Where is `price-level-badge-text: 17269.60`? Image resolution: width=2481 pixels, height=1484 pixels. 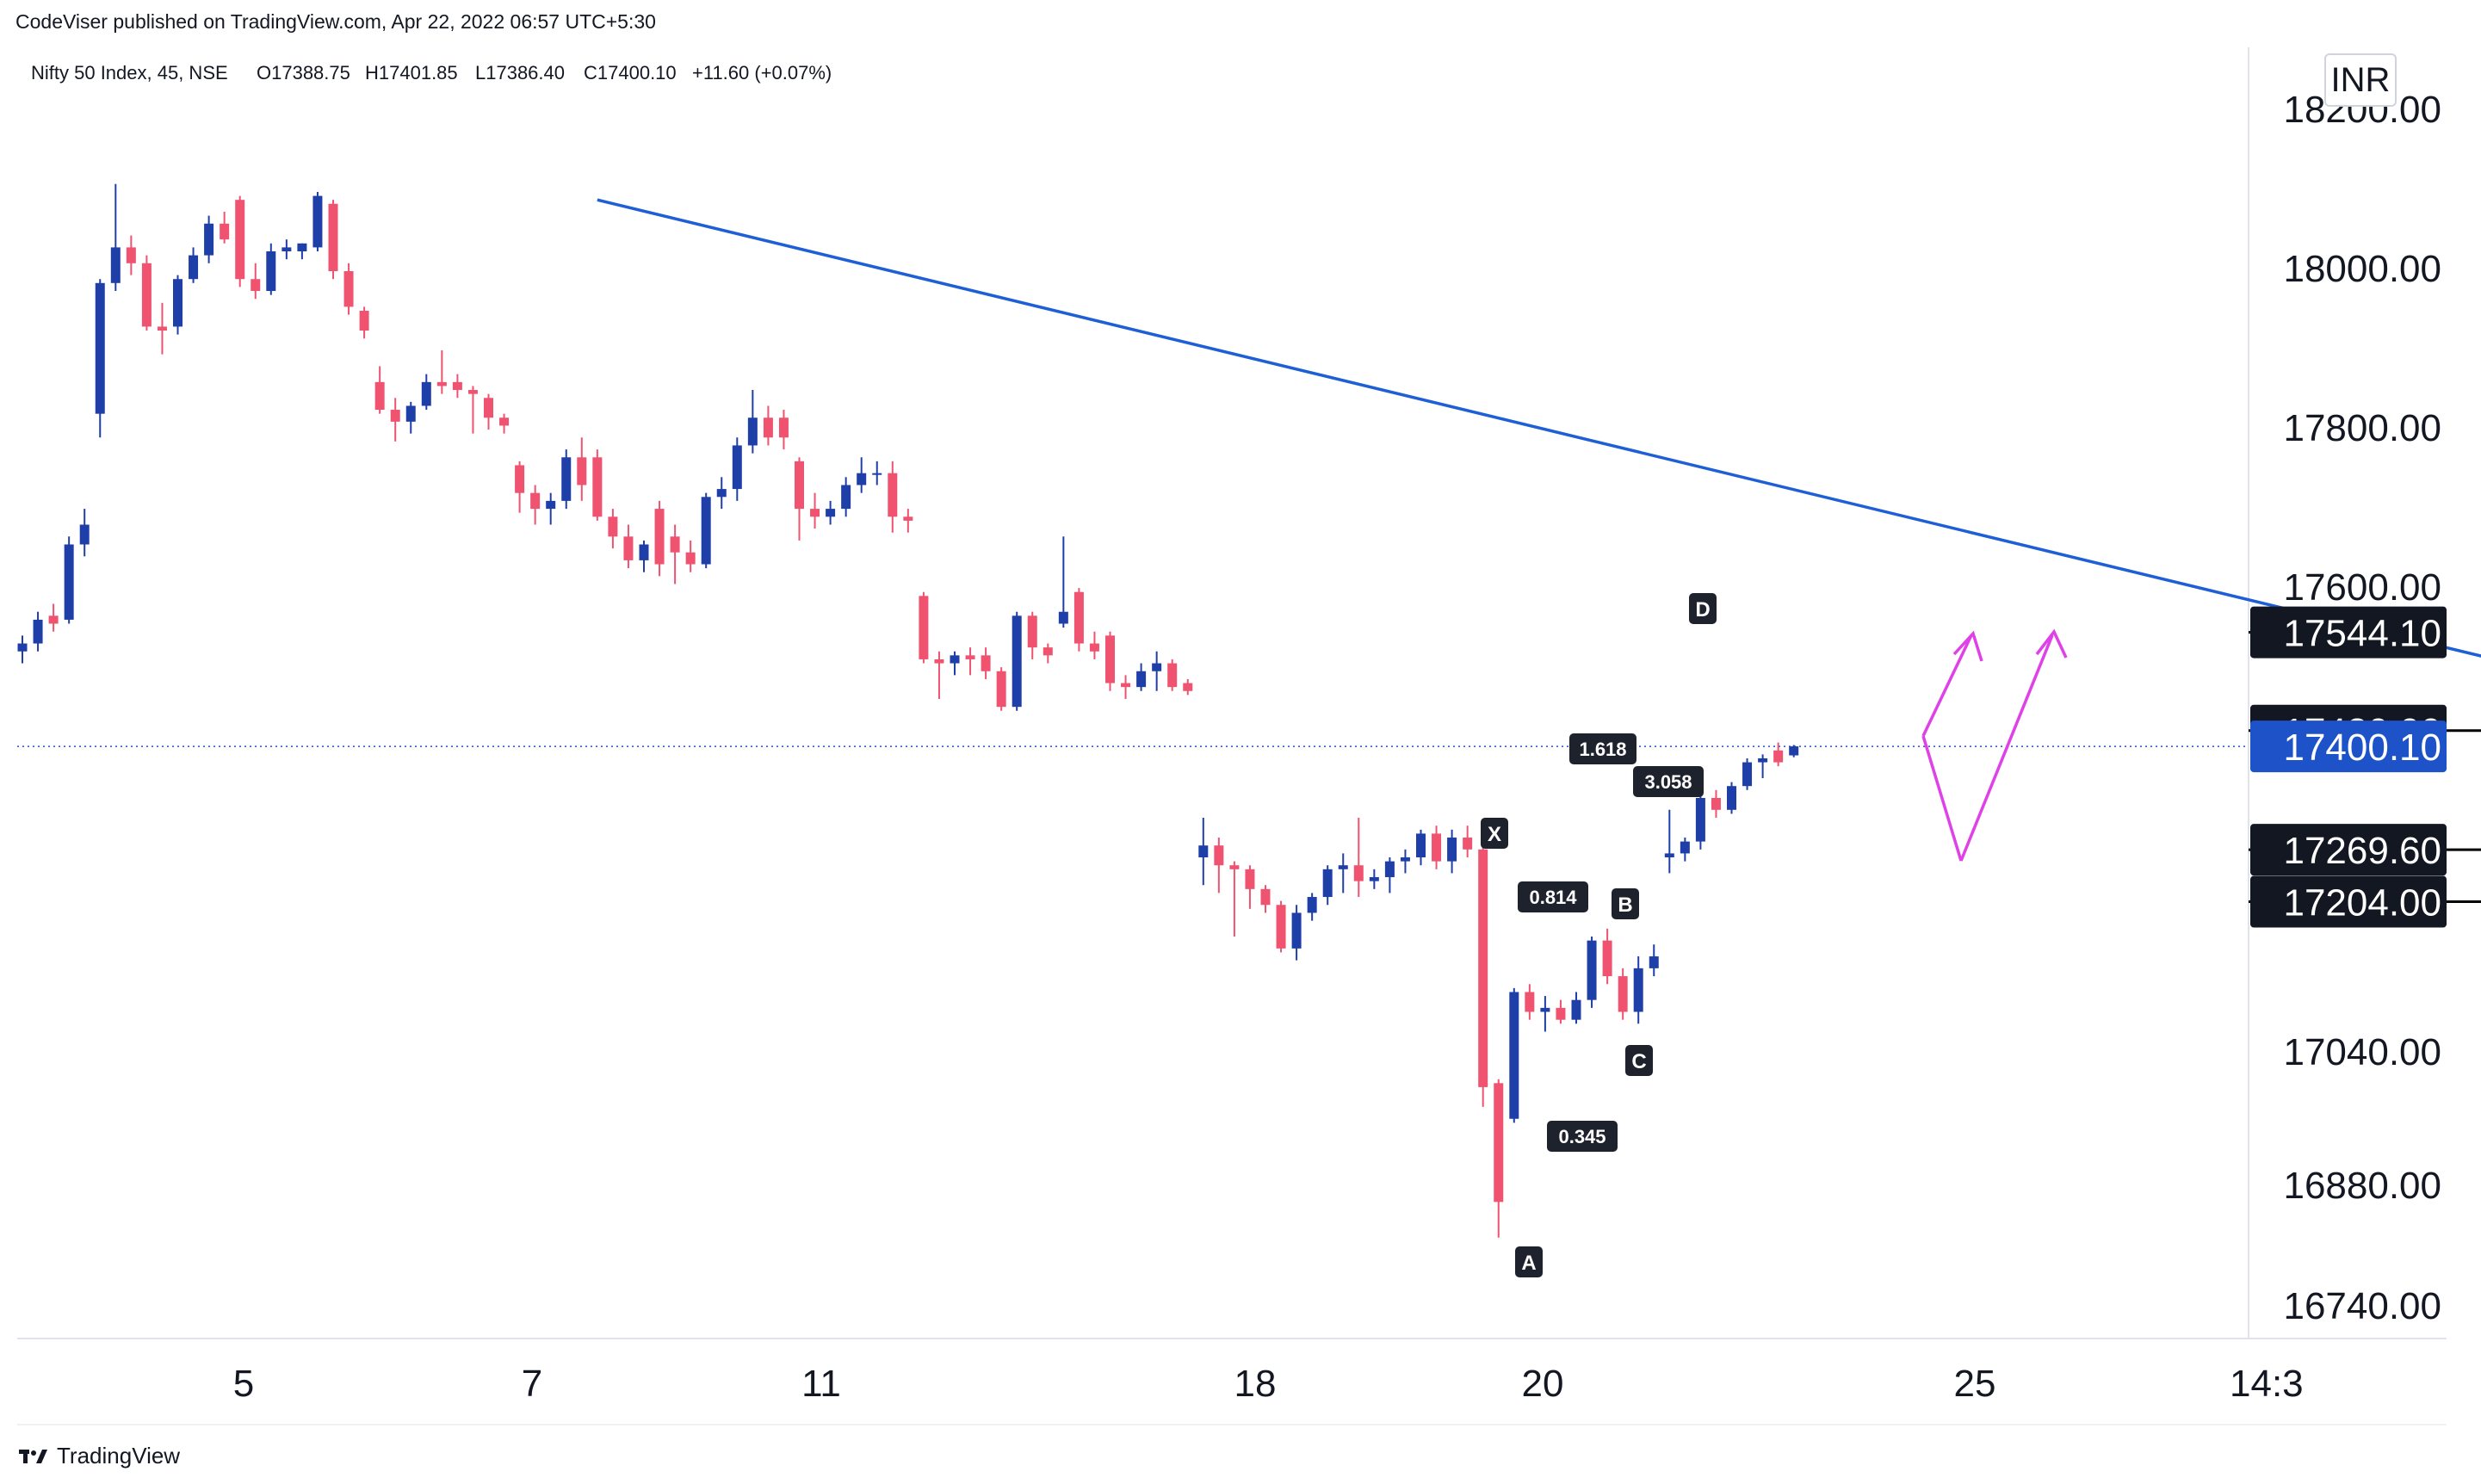
price-level-badge-text: 17269.60 is located at coordinates (2362, 851).